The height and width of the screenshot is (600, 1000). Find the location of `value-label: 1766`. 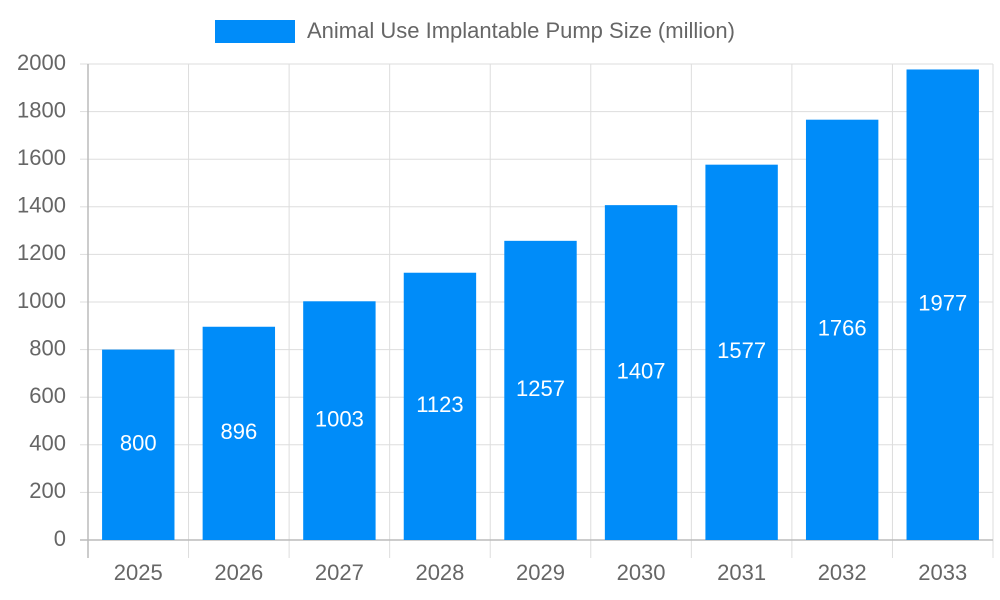

value-label: 1766 is located at coordinates (842, 328).